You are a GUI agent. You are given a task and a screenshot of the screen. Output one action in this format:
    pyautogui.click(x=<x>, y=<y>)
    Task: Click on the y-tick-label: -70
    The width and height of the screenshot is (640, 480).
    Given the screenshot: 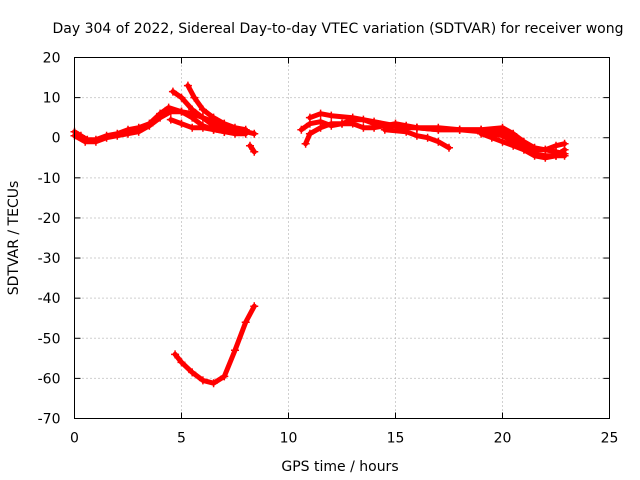 What is the action you would take?
    pyautogui.click(x=49, y=420)
    